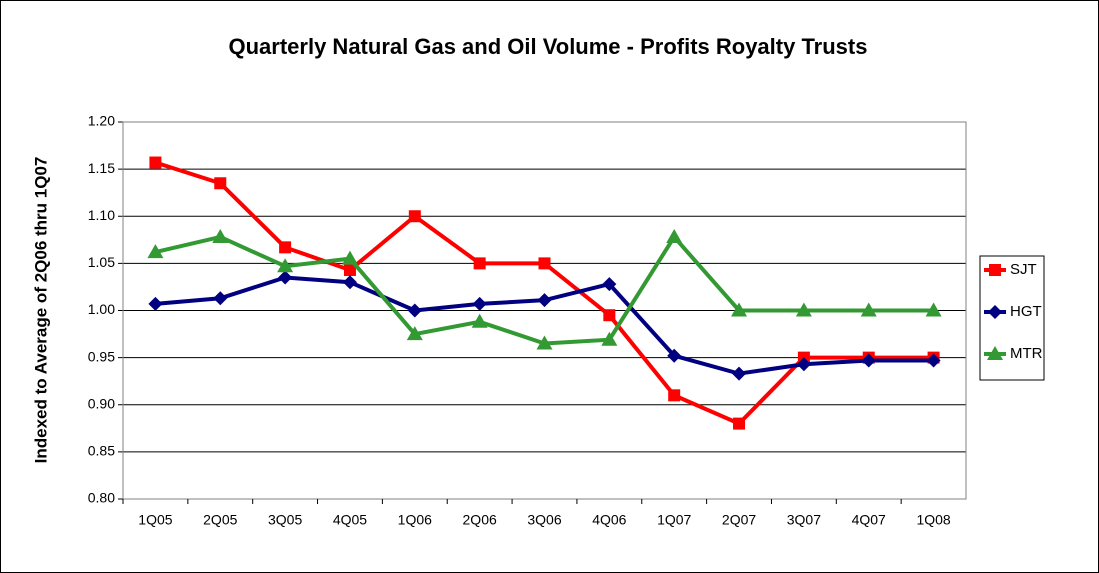 The image size is (1099, 573). I want to click on y-tick-label: 1.20, so click(101, 121).